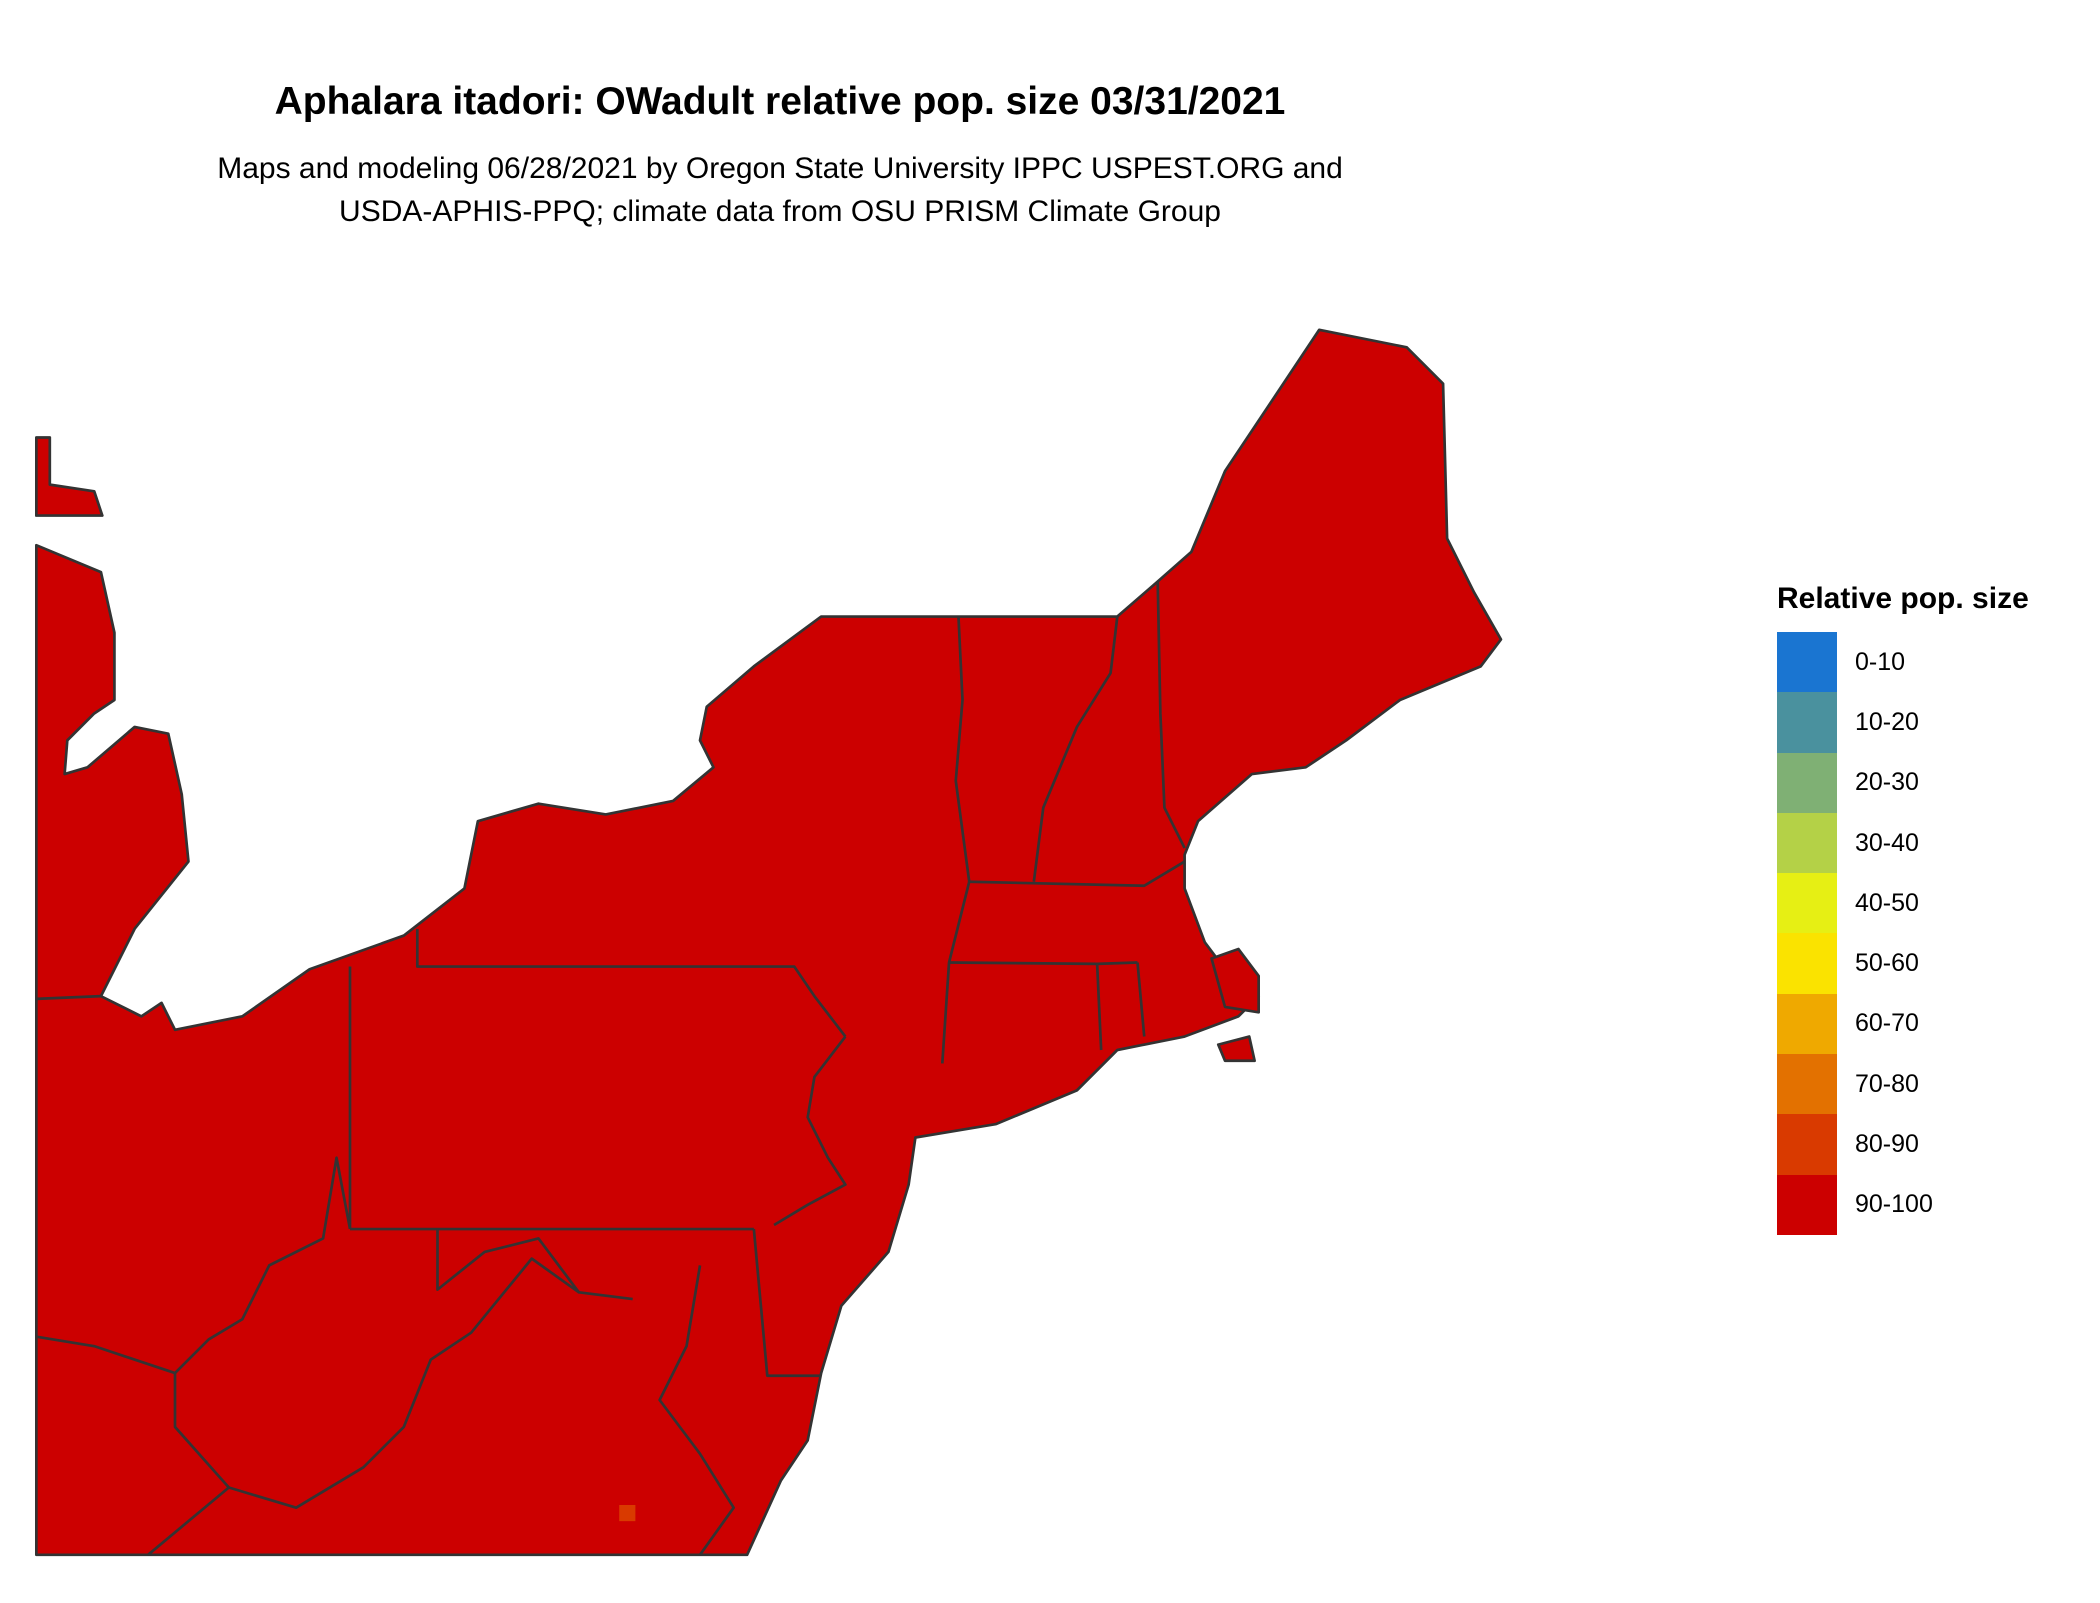 The height and width of the screenshot is (1603, 2100). Describe the element at coordinates (1887, 1083) in the screenshot. I see `legend-label: 70-80` at that location.